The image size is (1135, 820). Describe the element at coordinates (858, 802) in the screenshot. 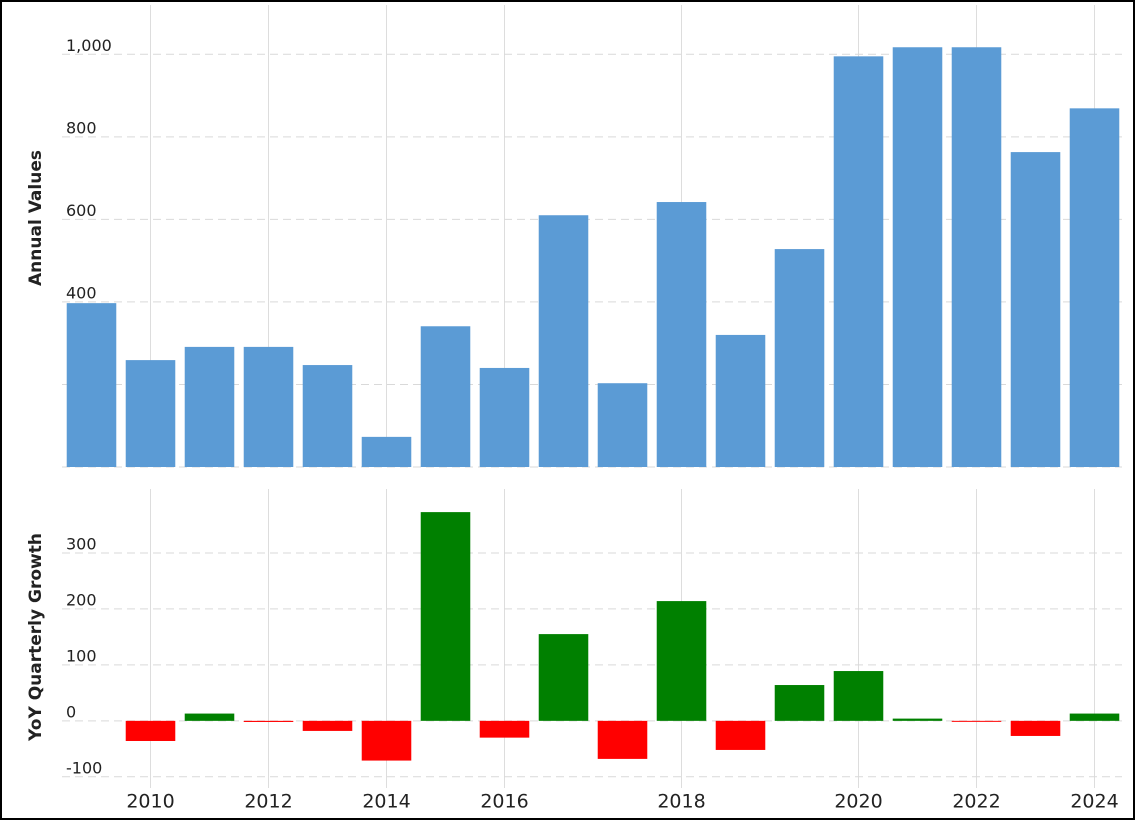

I see `x-tick-label: 2020` at that location.